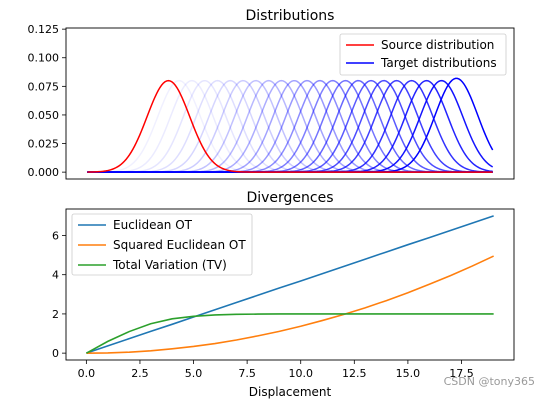 The image size is (549, 400). I want to click on x-tick-label: 0.0, so click(87, 373).